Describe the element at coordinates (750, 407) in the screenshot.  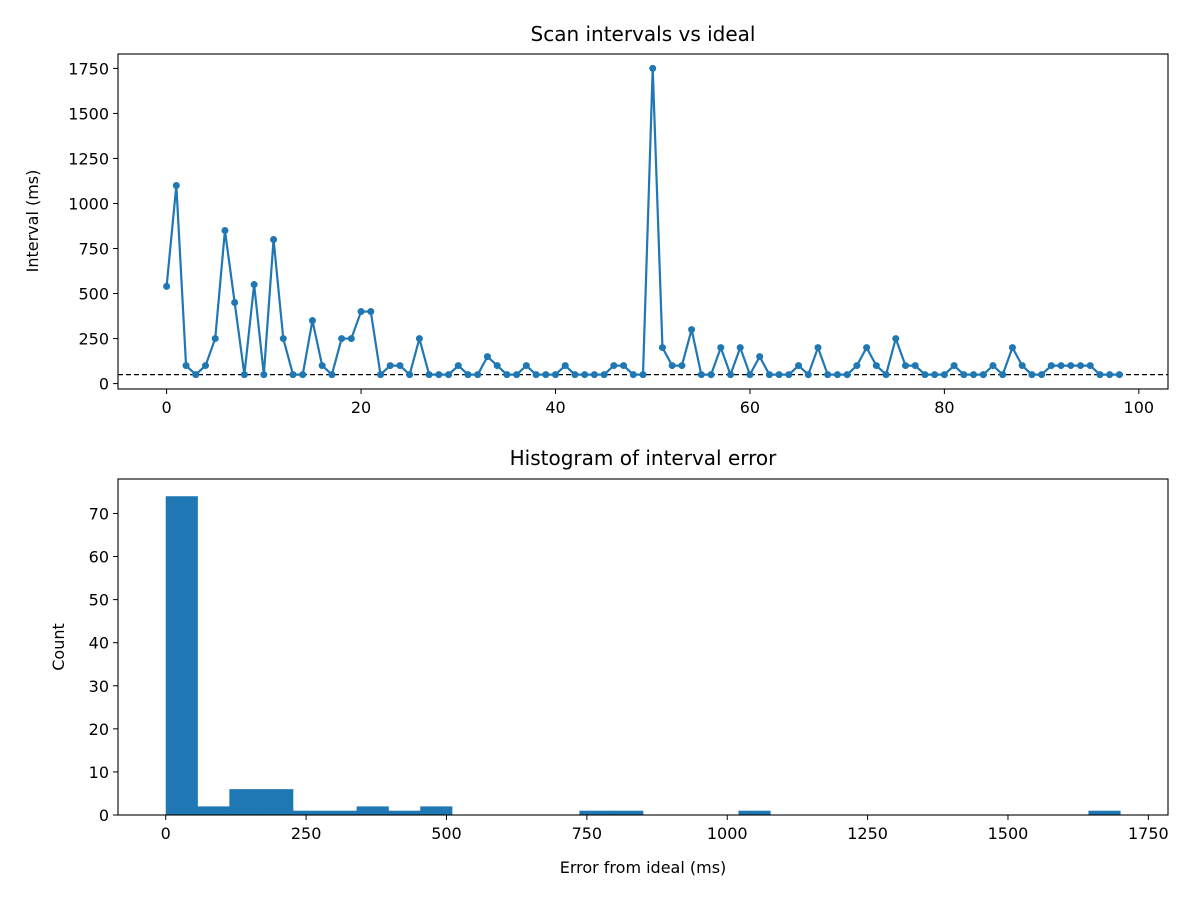
I see `x-tick-label: 60` at that location.